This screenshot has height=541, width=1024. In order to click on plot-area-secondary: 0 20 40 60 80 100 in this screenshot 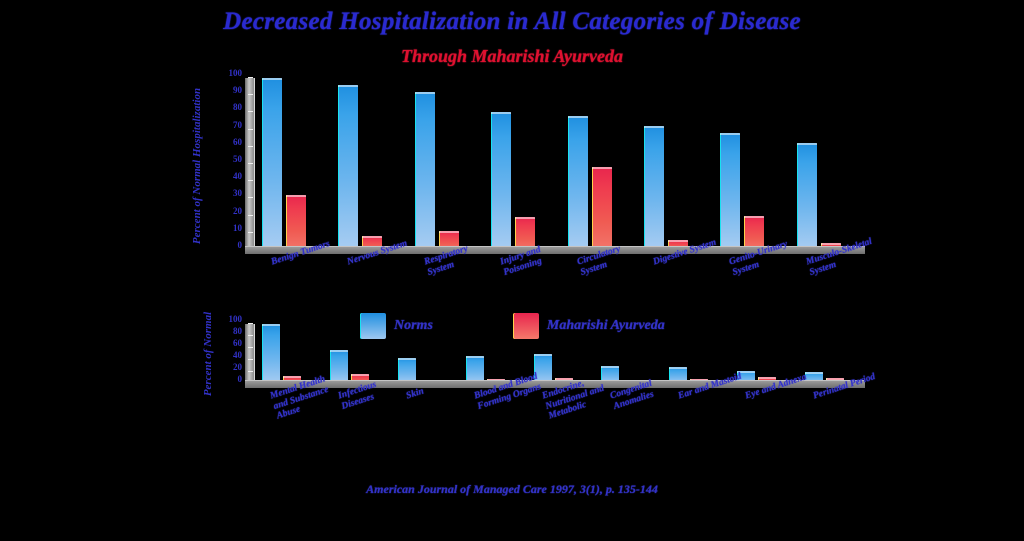, I will do `click(547, 351)`.